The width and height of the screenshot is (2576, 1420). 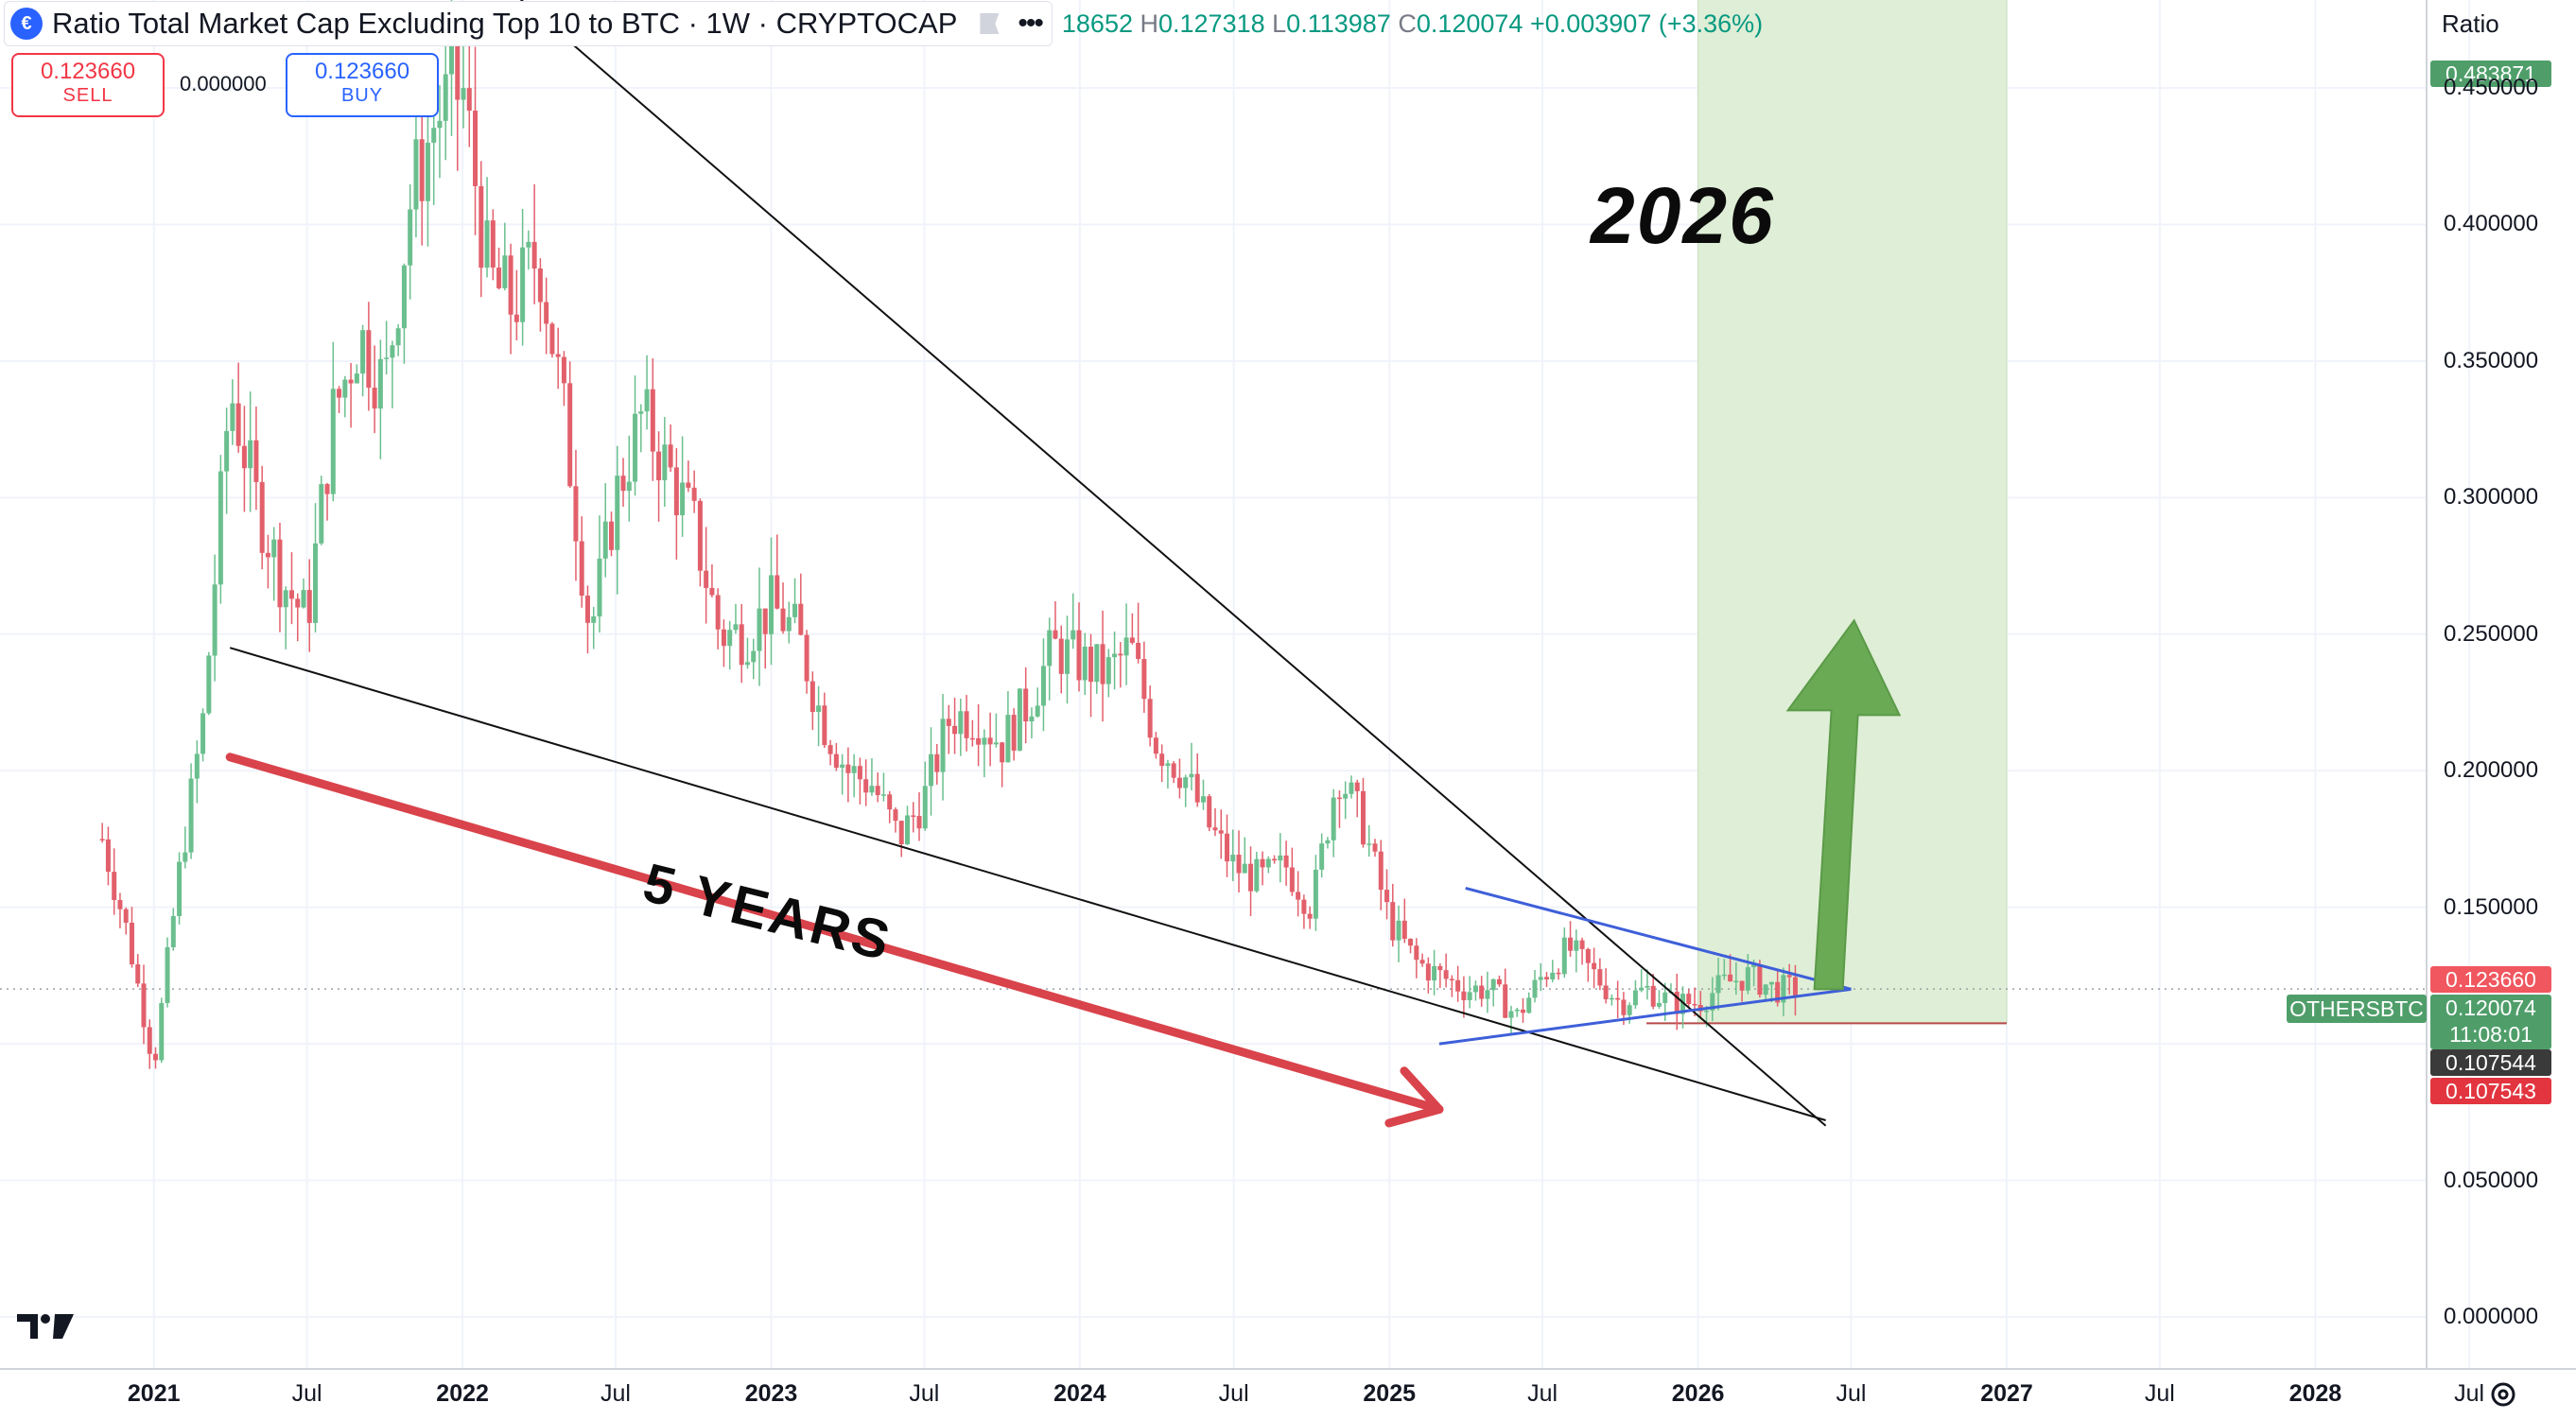 I want to click on tradingview-logo-icon, so click(x=46, y=1326).